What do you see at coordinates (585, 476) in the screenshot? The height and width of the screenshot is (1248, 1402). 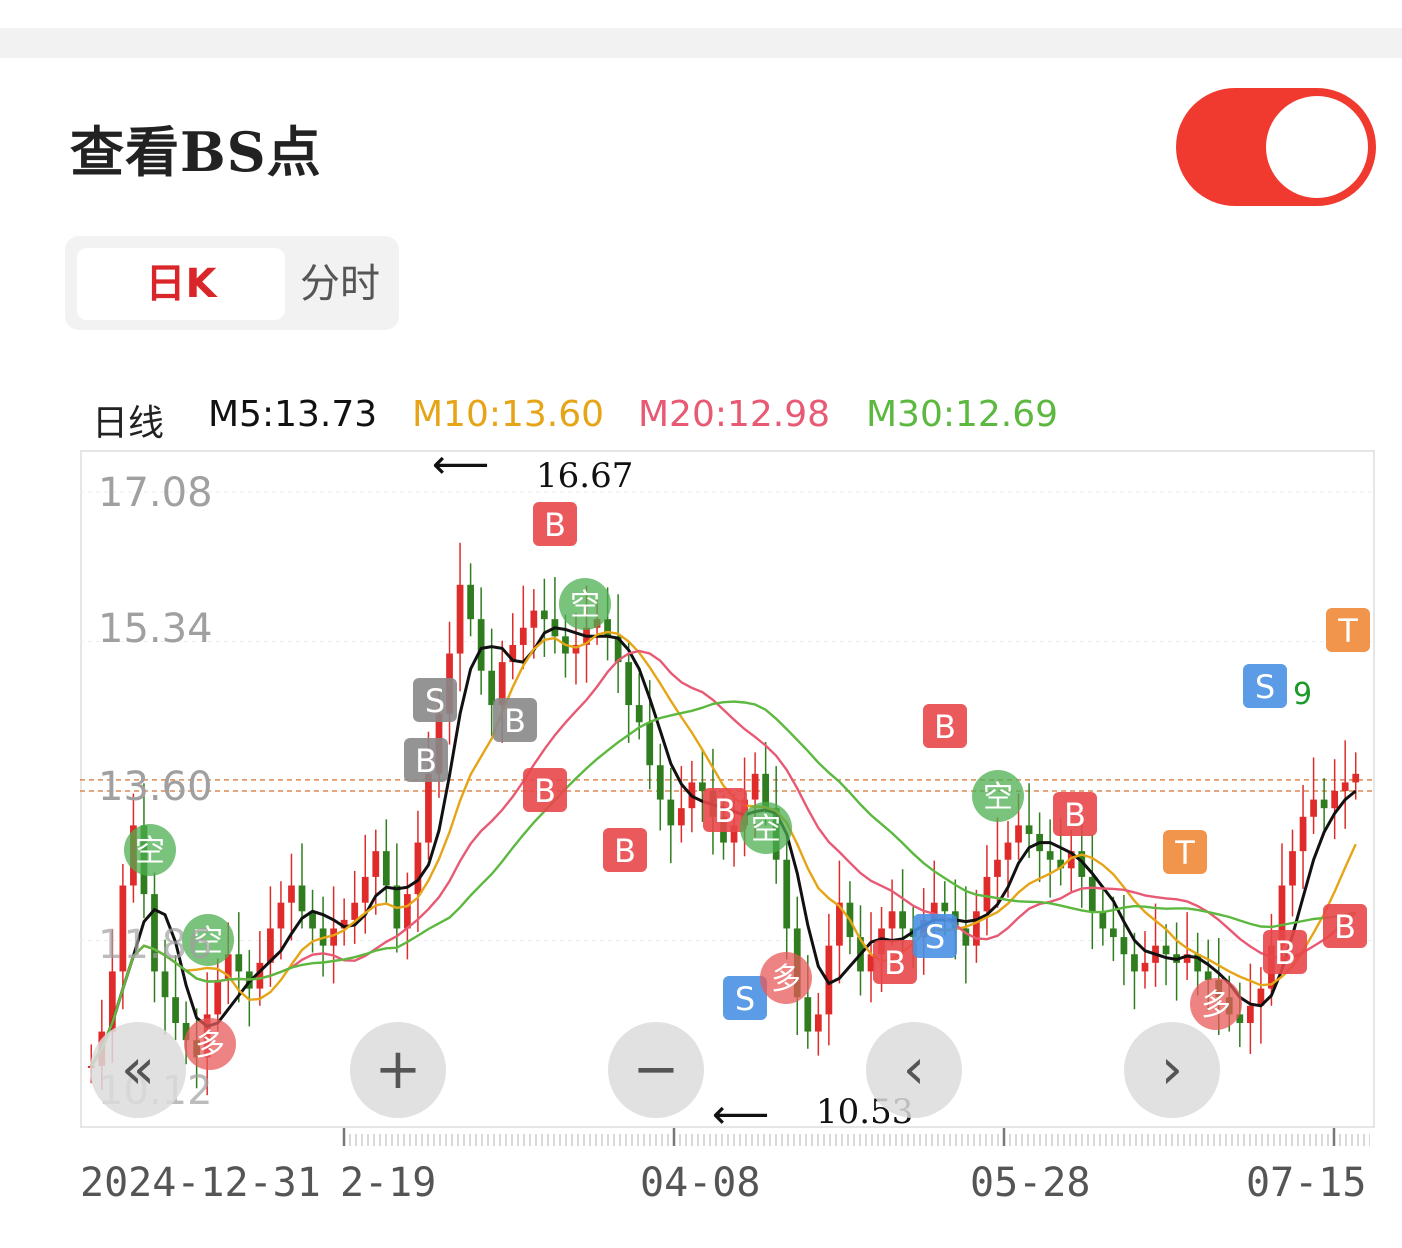 I see `high-price-label: 16.67` at bounding box center [585, 476].